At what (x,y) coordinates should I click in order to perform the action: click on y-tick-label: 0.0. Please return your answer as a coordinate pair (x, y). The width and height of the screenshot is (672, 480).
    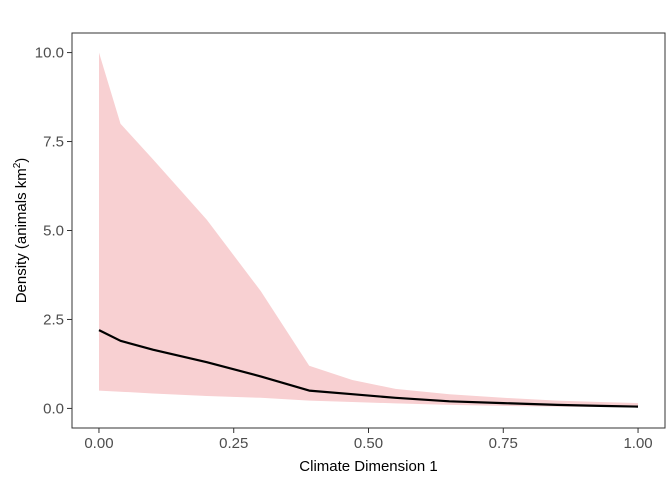
    Looking at the image, I should click on (53, 408).